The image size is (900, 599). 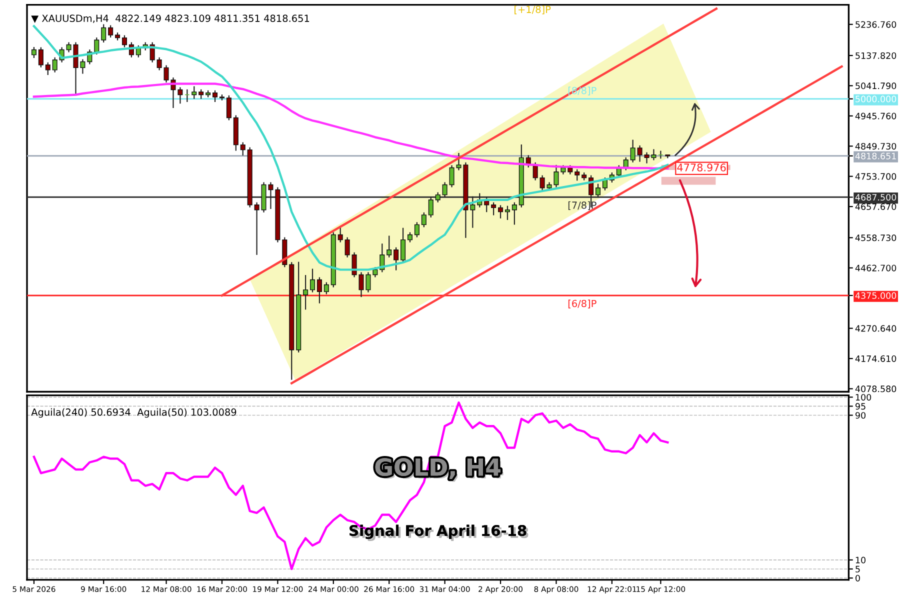 I want to click on y-tick-label: 4174.610, so click(x=875, y=358).